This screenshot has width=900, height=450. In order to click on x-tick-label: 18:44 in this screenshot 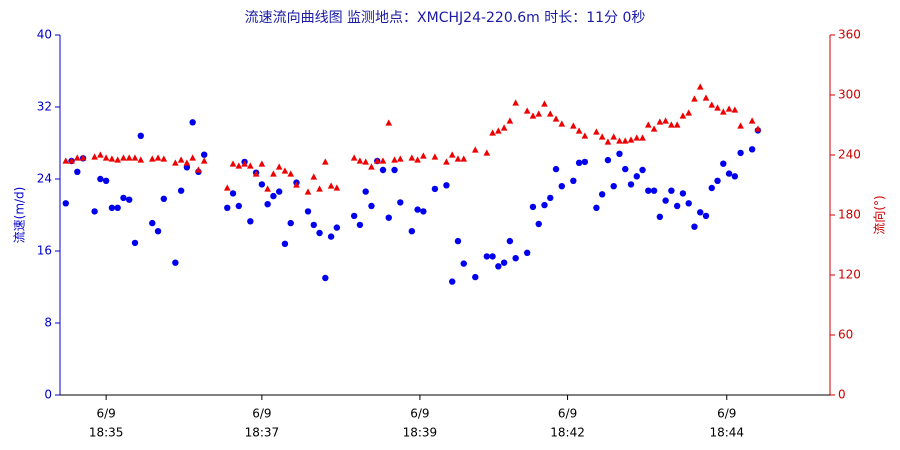, I will do `click(726, 433)`.